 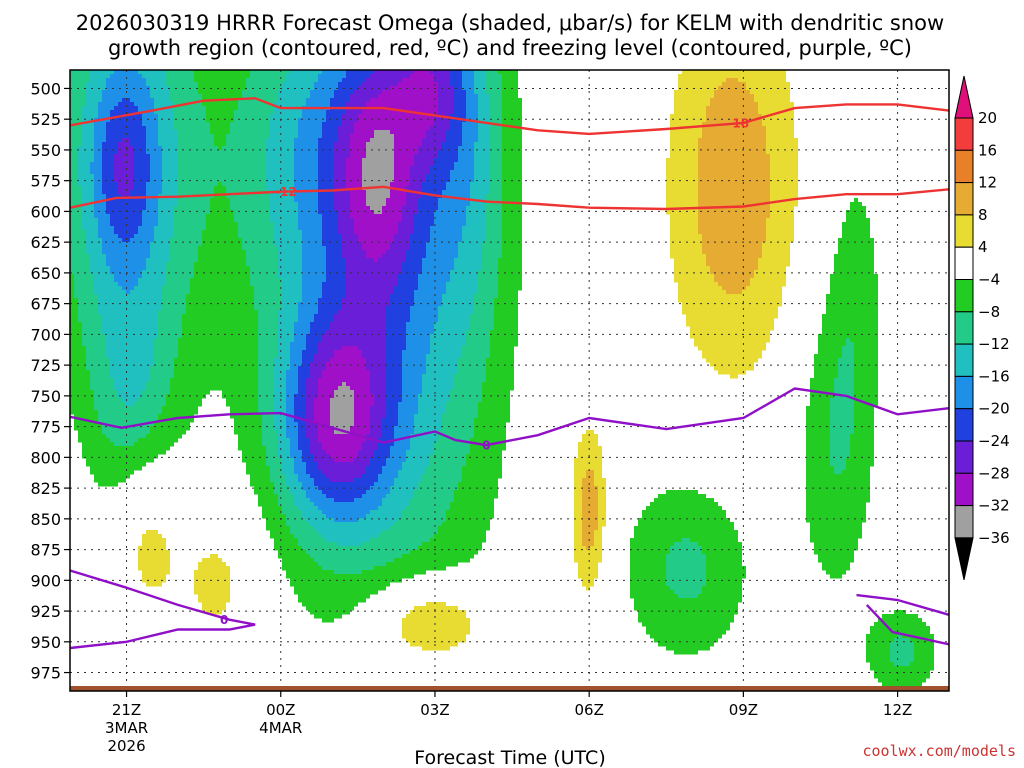 I want to click on freezing-level-right, so click(x=902, y=604).